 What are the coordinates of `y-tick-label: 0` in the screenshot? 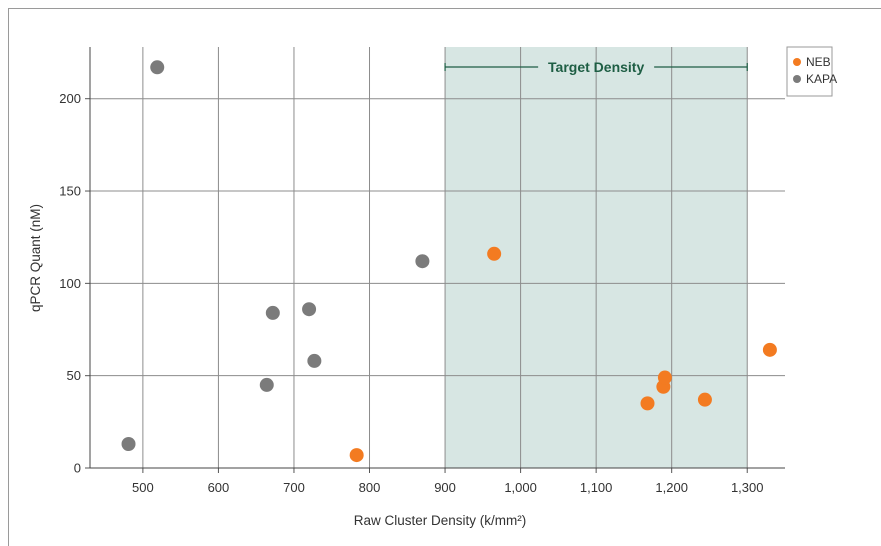 It's located at (77, 468).